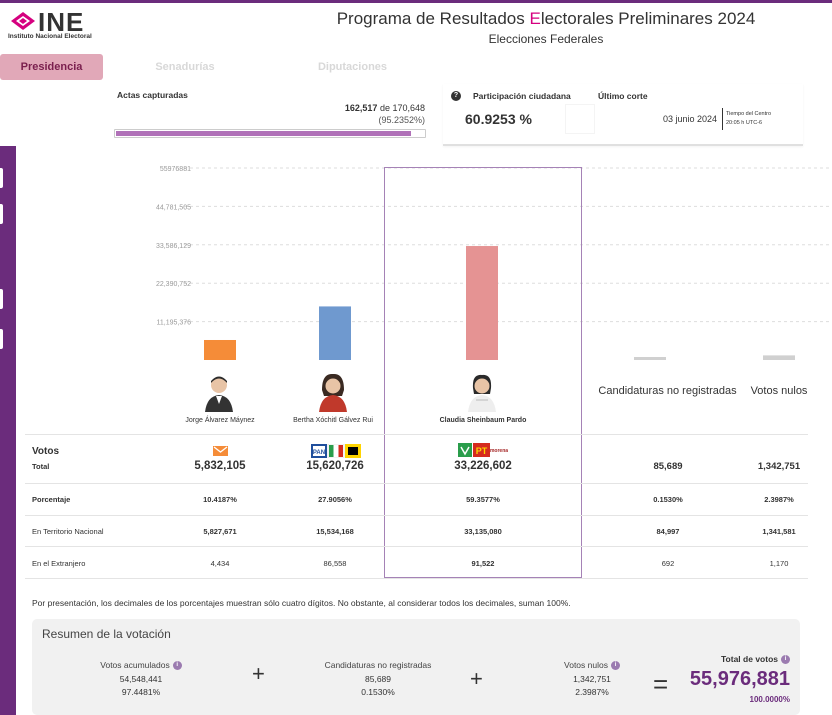 Image resolution: width=832 pixels, height=715 pixels. What do you see at coordinates (456, 96) in the screenshot?
I see `info-icon: ?` at bounding box center [456, 96].